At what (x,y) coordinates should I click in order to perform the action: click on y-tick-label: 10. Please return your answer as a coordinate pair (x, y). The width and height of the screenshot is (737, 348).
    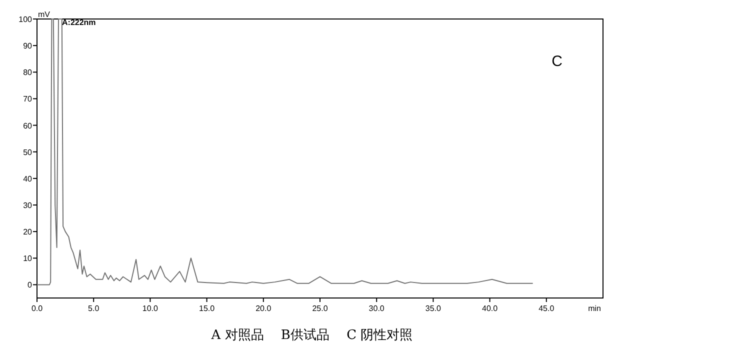
    Looking at the image, I should click on (28, 259).